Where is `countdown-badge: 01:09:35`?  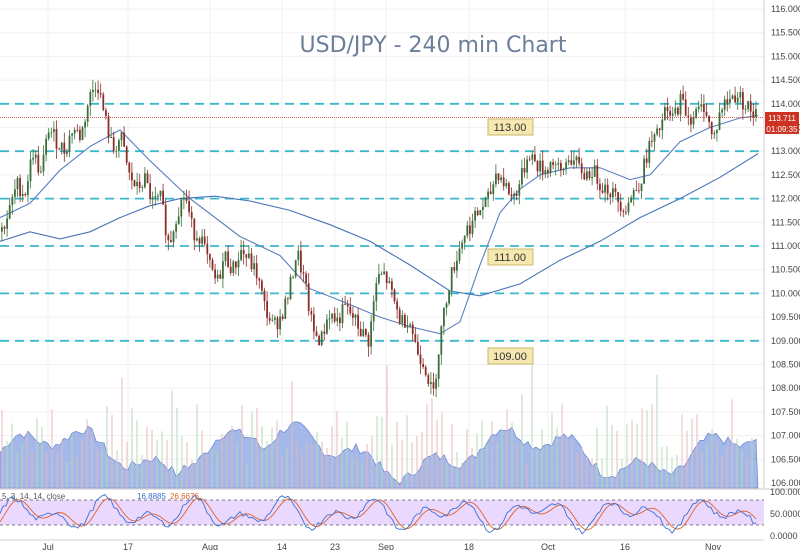
countdown-badge: 01:09:35 is located at coordinates (782, 128).